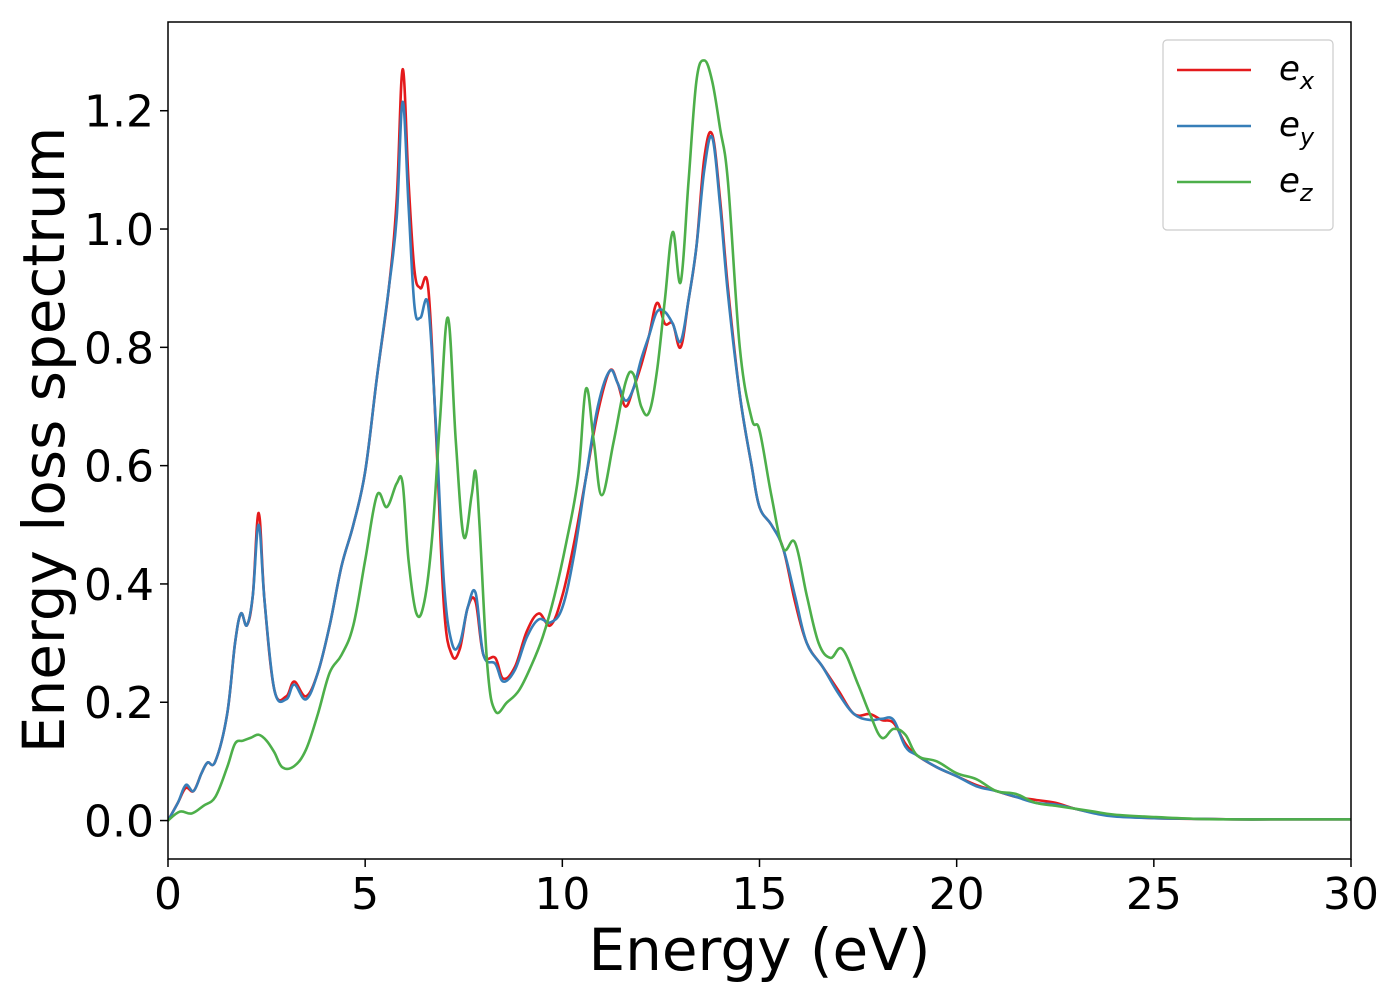 This screenshot has height=1000, width=1400. What do you see at coordinates (119, 348) in the screenshot?
I see `y-tick-label: 0.8` at bounding box center [119, 348].